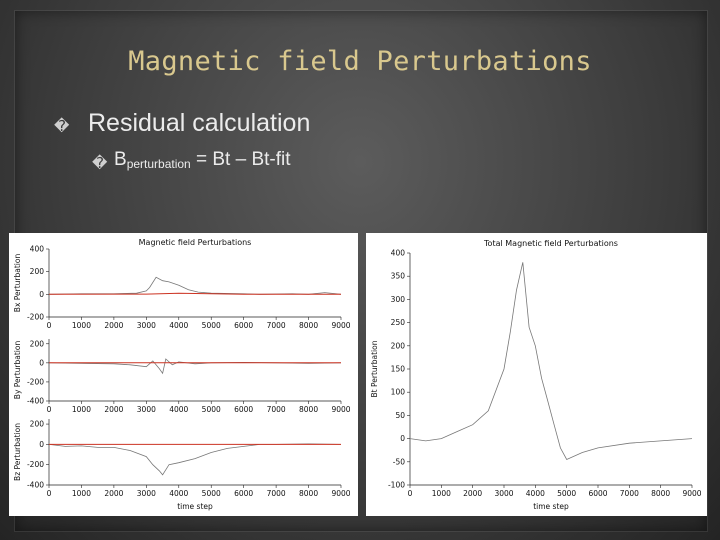 The image size is (720, 540). What do you see at coordinates (194, 293) in the screenshot?
I see `fit-line` at bounding box center [194, 293].